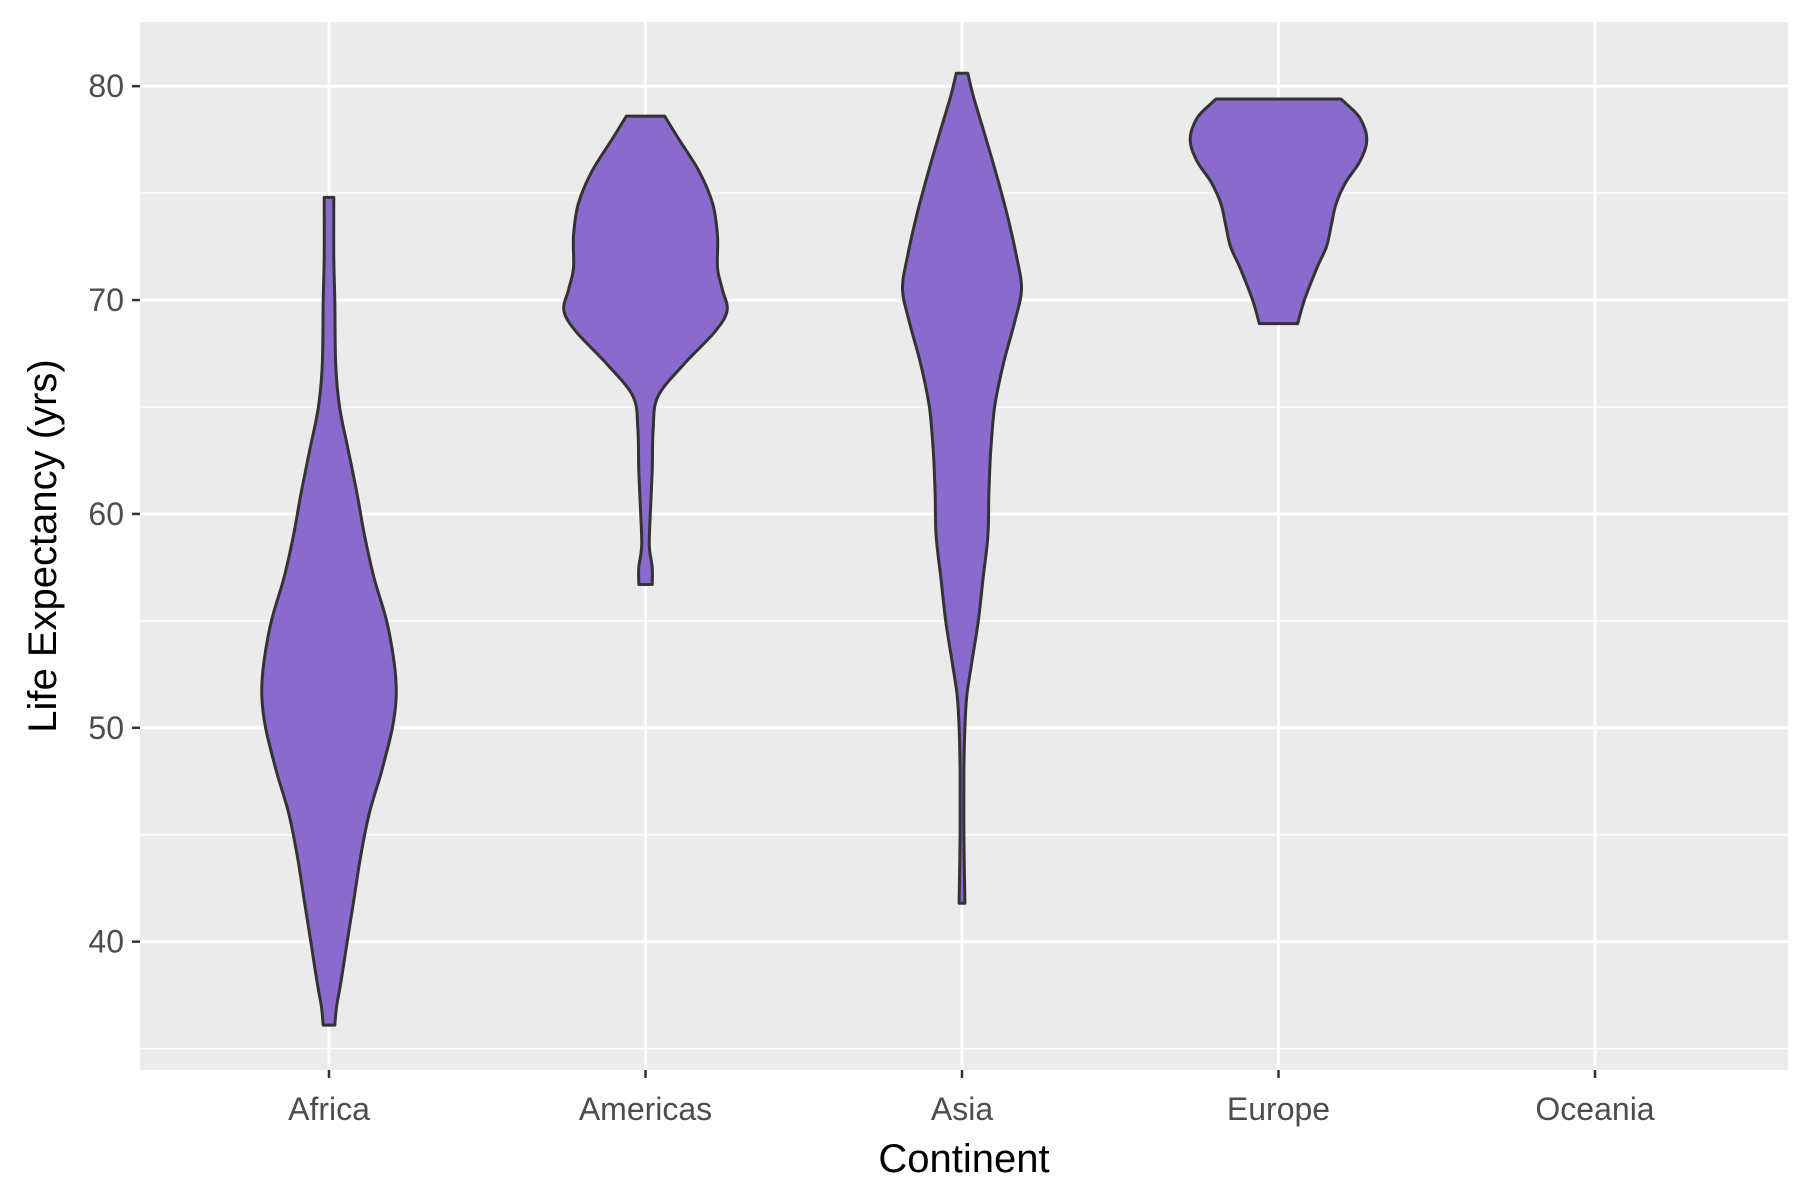 Image resolution: width=1800 pixels, height=1200 pixels. What do you see at coordinates (106, 514) in the screenshot?
I see `y-tick-label: 60` at bounding box center [106, 514].